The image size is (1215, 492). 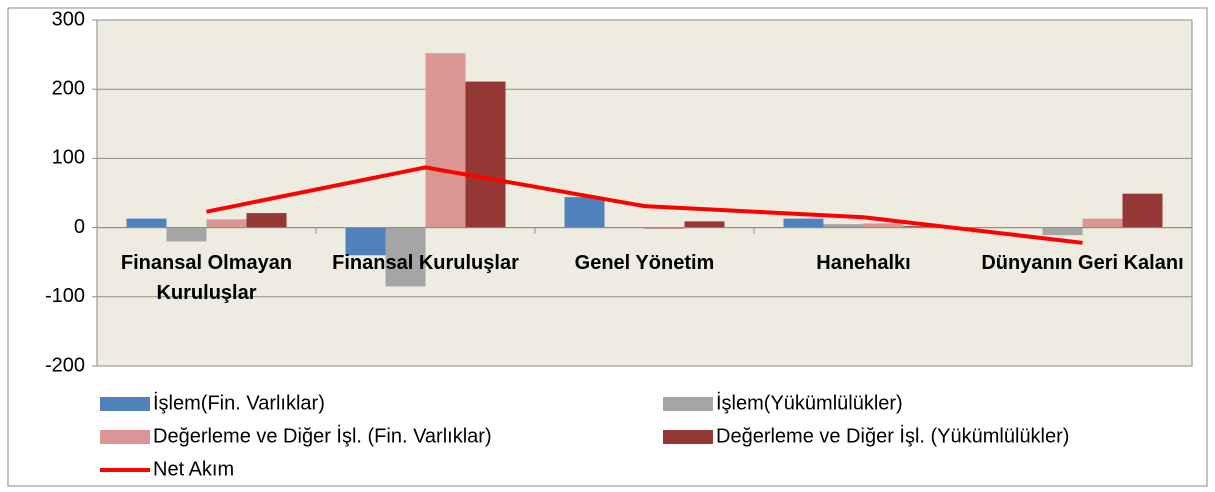 I want to click on legend-label: İşlem(Yükümlülükler), so click(x=809, y=402).